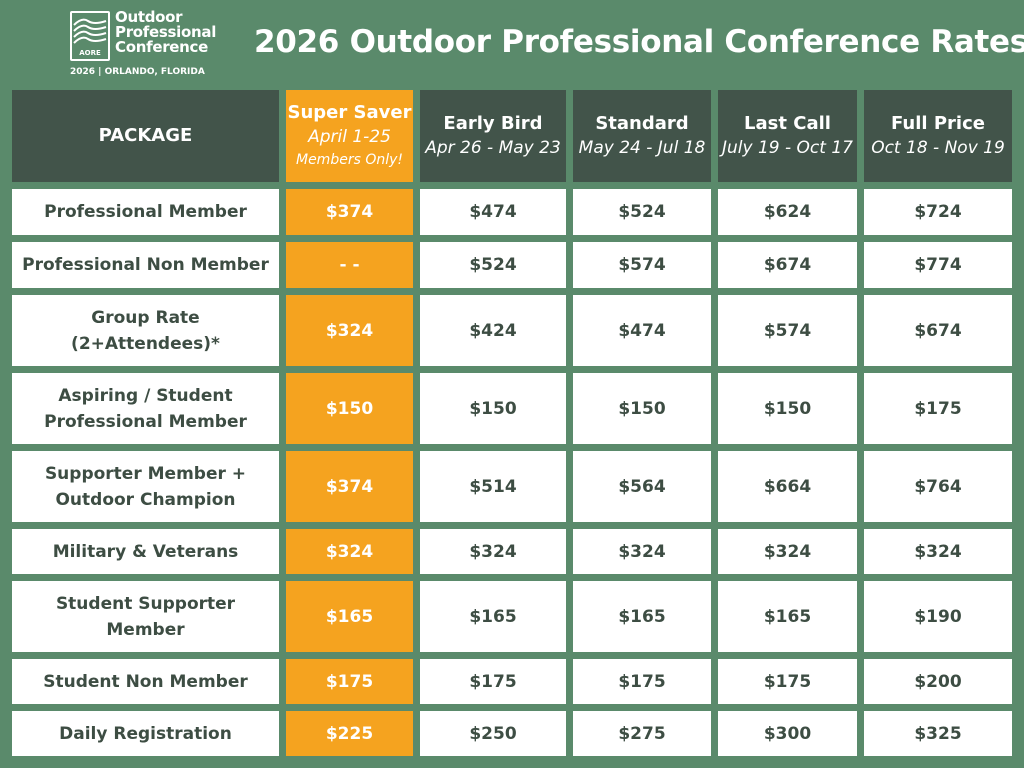 The width and height of the screenshot is (1024, 768). What do you see at coordinates (90, 36) in the screenshot?
I see `mountain-logo-icon: AORE` at bounding box center [90, 36].